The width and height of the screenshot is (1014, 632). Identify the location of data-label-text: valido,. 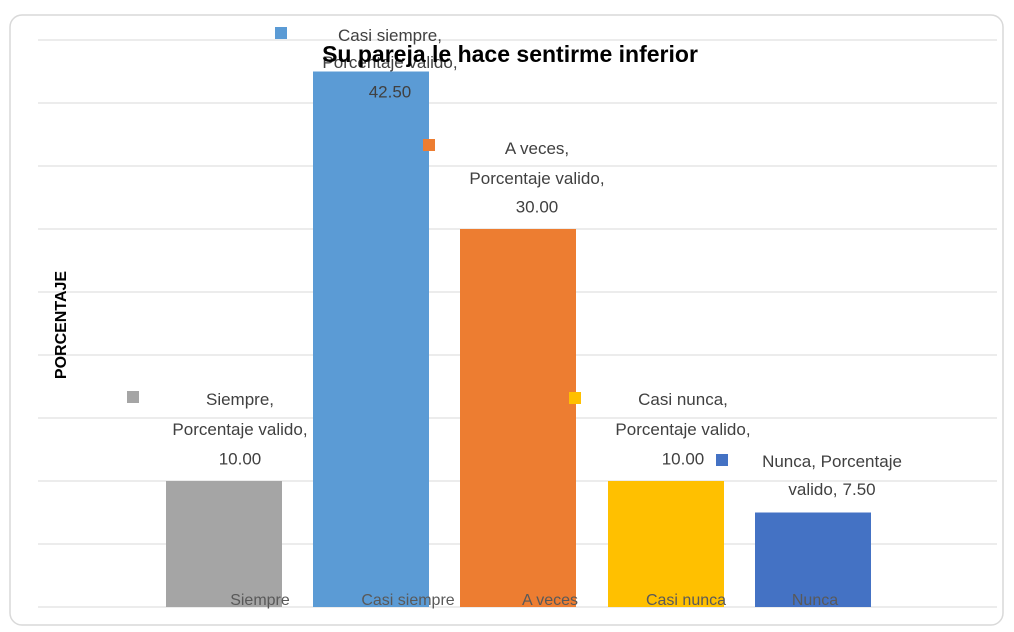
(812, 489).